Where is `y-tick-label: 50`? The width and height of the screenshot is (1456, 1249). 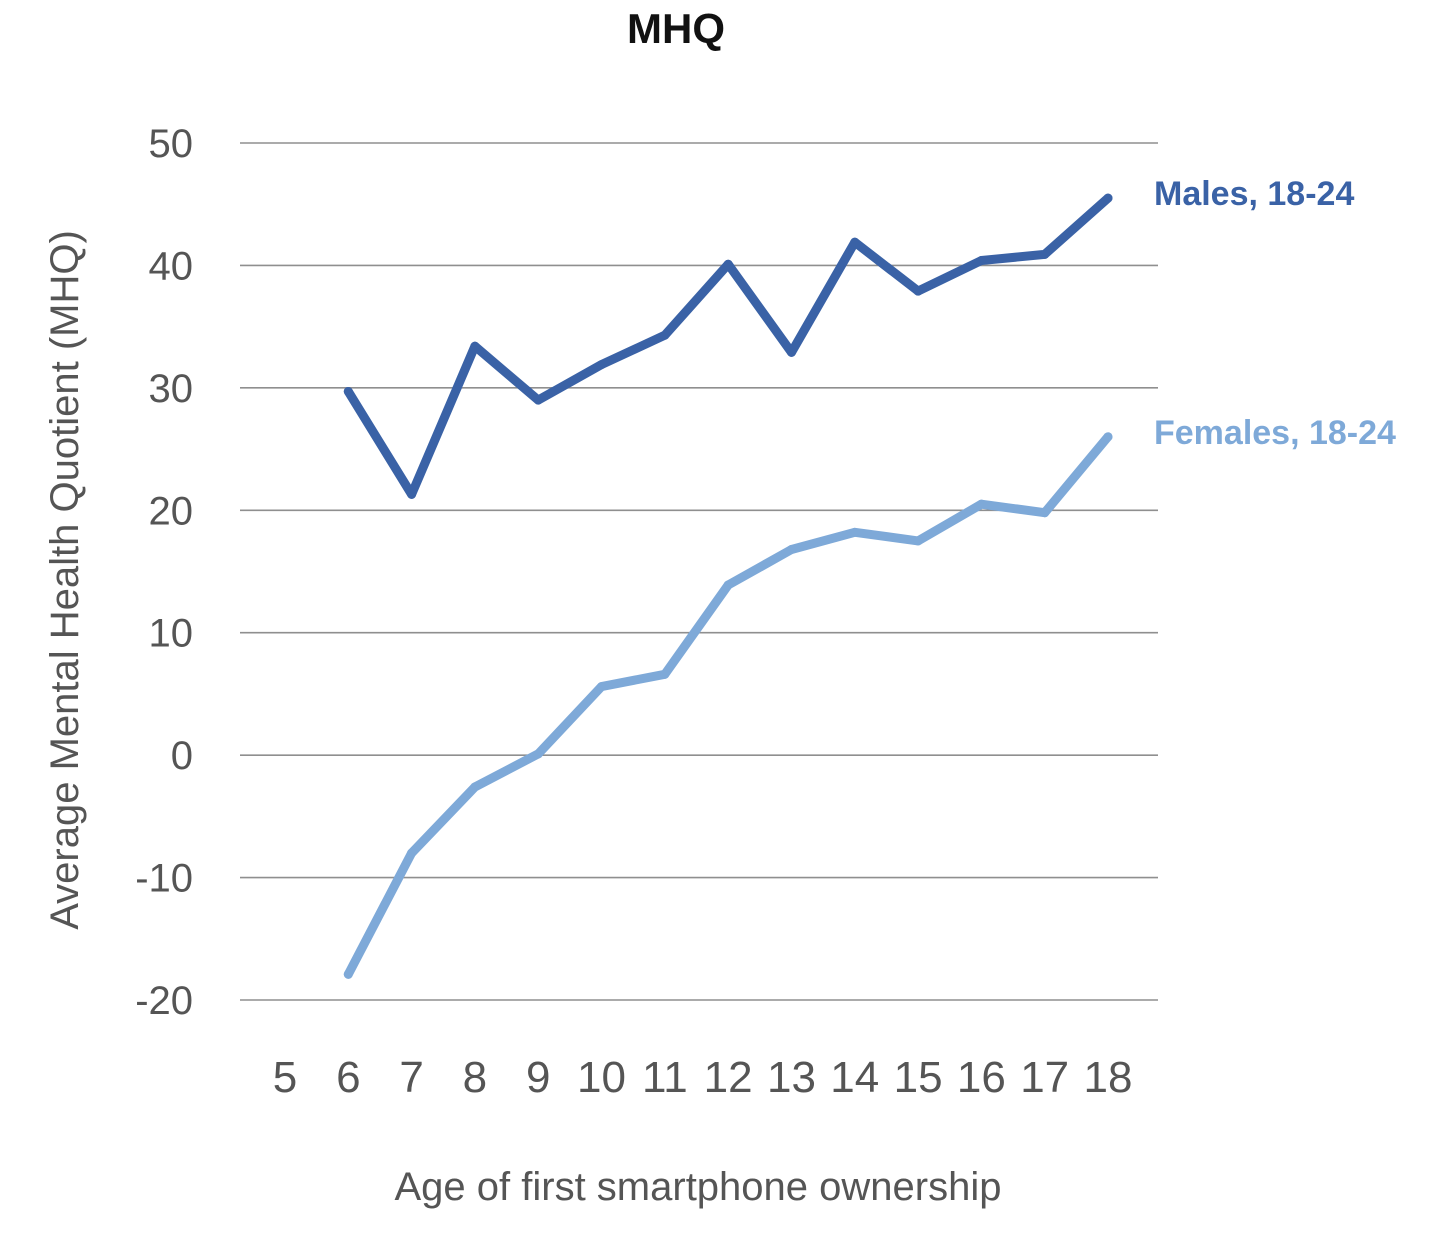
y-tick-label: 50 is located at coordinates (171, 144).